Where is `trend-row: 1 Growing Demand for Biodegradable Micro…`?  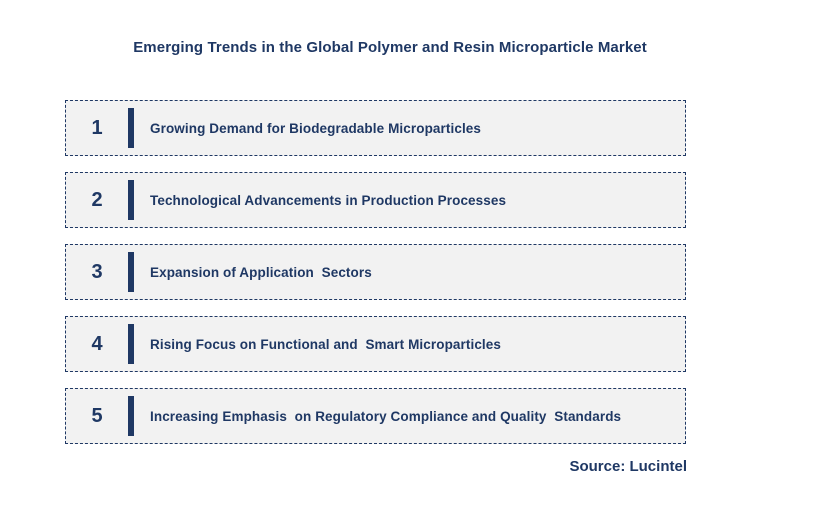
trend-row: 1 Growing Demand for Biodegradable Micro… is located at coordinates (375, 128).